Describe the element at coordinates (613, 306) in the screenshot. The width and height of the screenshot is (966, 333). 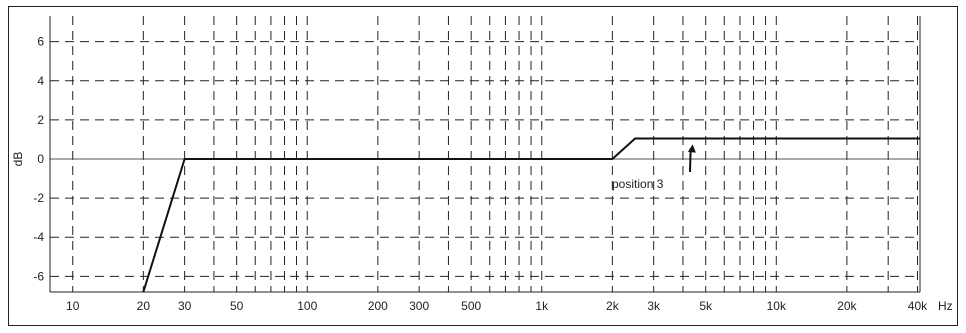
I see `x-tick-label: 2k` at that location.